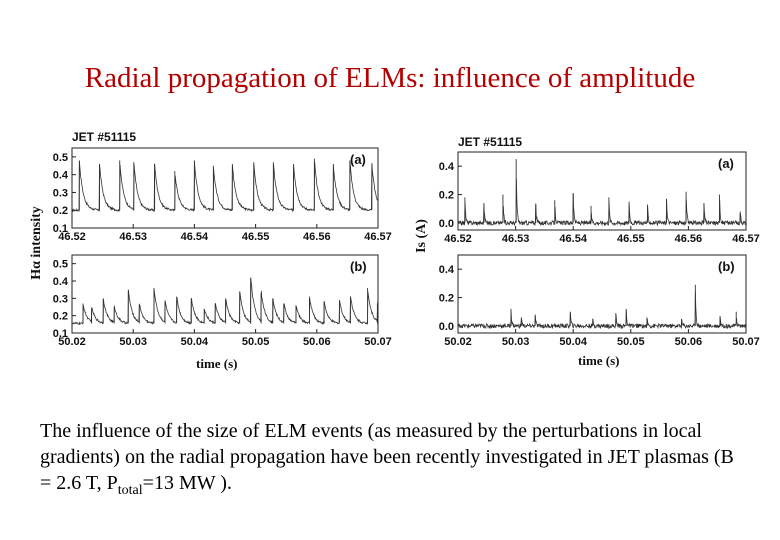  What do you see at coordinates (421, 236) in the screenshot?
I see `right-ylabel: Is (A)` at bounding box center [421, 236].